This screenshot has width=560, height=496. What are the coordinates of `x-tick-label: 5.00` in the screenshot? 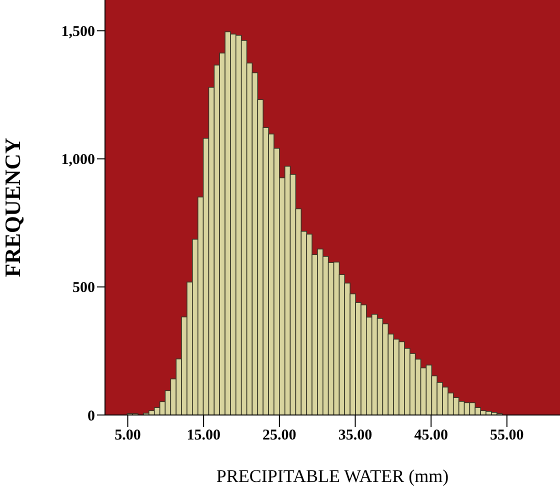 It's located at (127, 436).